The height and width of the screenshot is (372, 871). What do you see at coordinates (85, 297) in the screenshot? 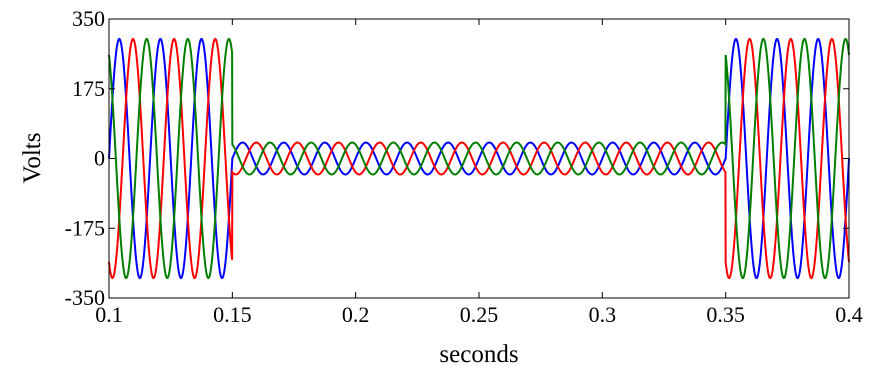
I see `y-tick-label: -350` at bounding box center [85, 297].